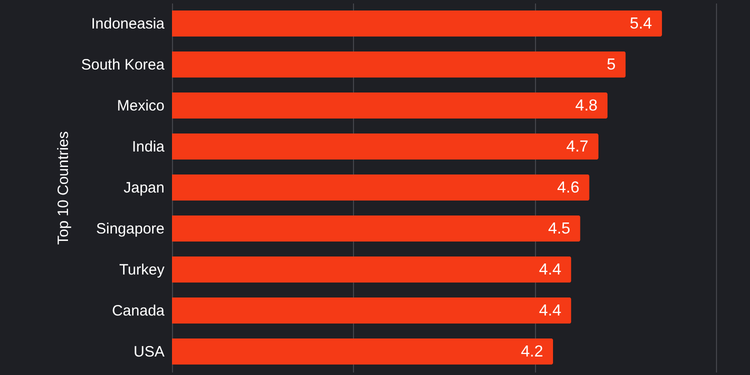 This screenshot has height=375, width=750. What do you see at coordinates (559, 229) in the screenshot?
I see `data-label: 4.5` at bounding box center [559, 229].